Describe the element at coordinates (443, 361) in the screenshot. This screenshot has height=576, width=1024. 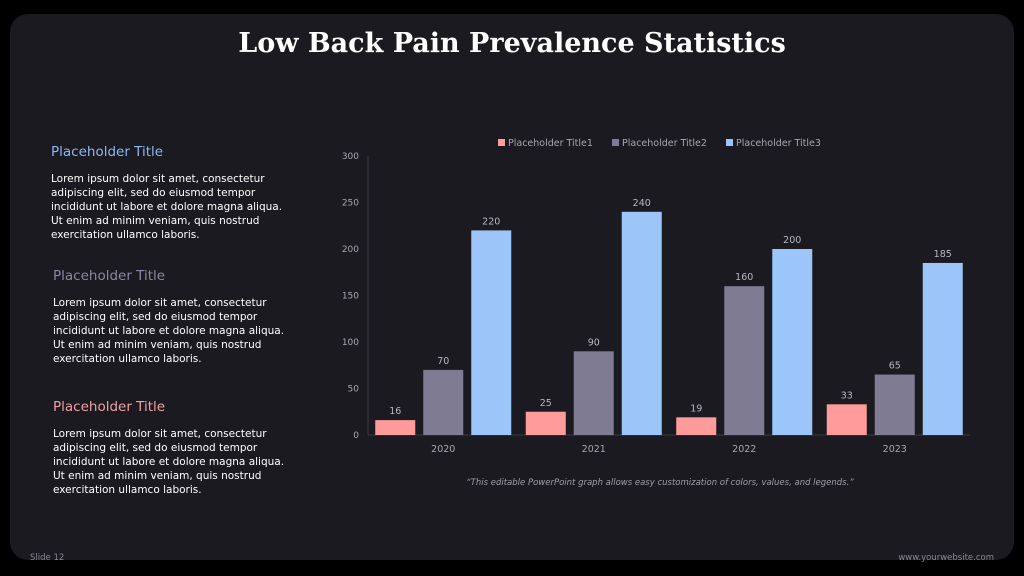
I see `data-label: 70` at that location.